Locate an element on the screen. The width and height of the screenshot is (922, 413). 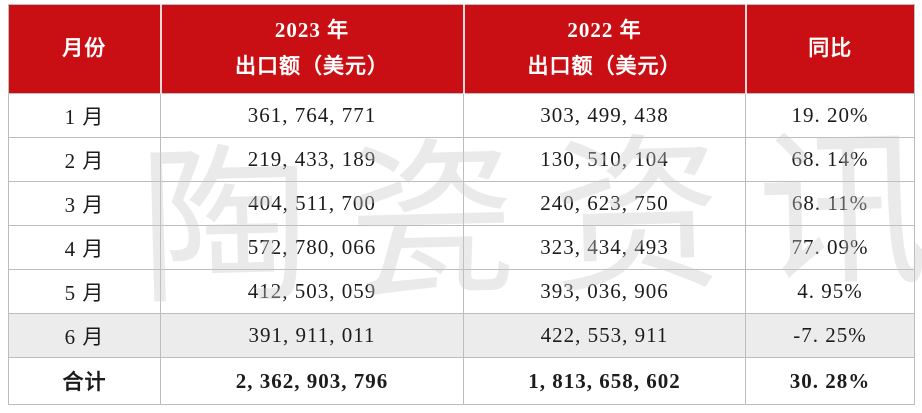
table-row: 6 月 391, 911, 011 422, 553, 911 -7. 25% is located at coordinates (461, 335).